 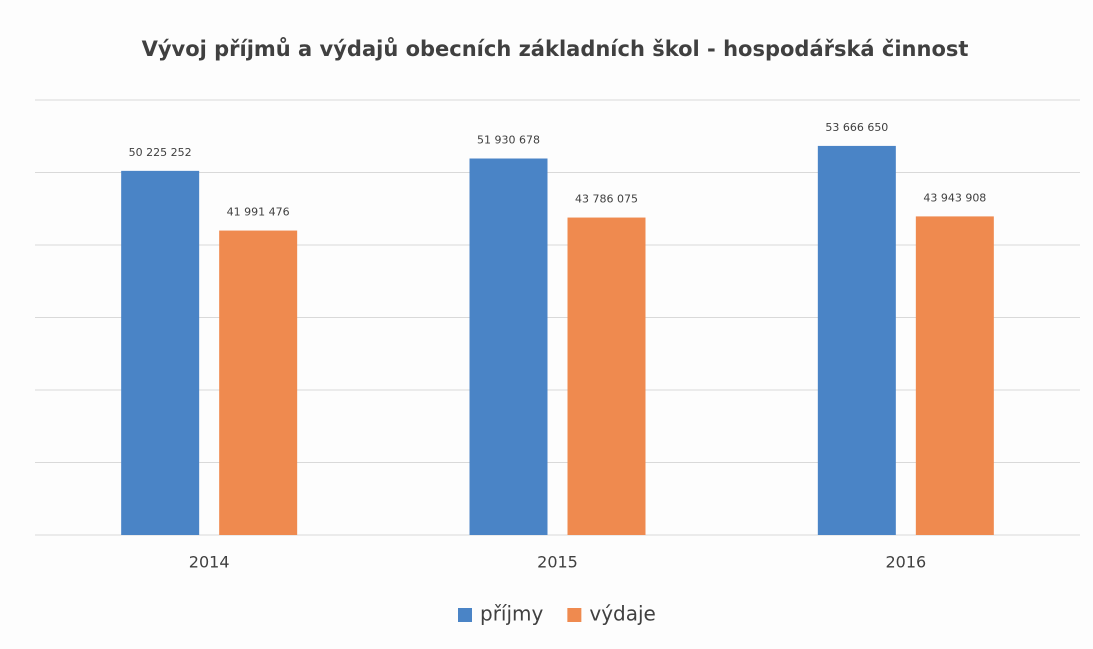 I want to click on value-label: 53 666 650, so click(x=856, y=127).